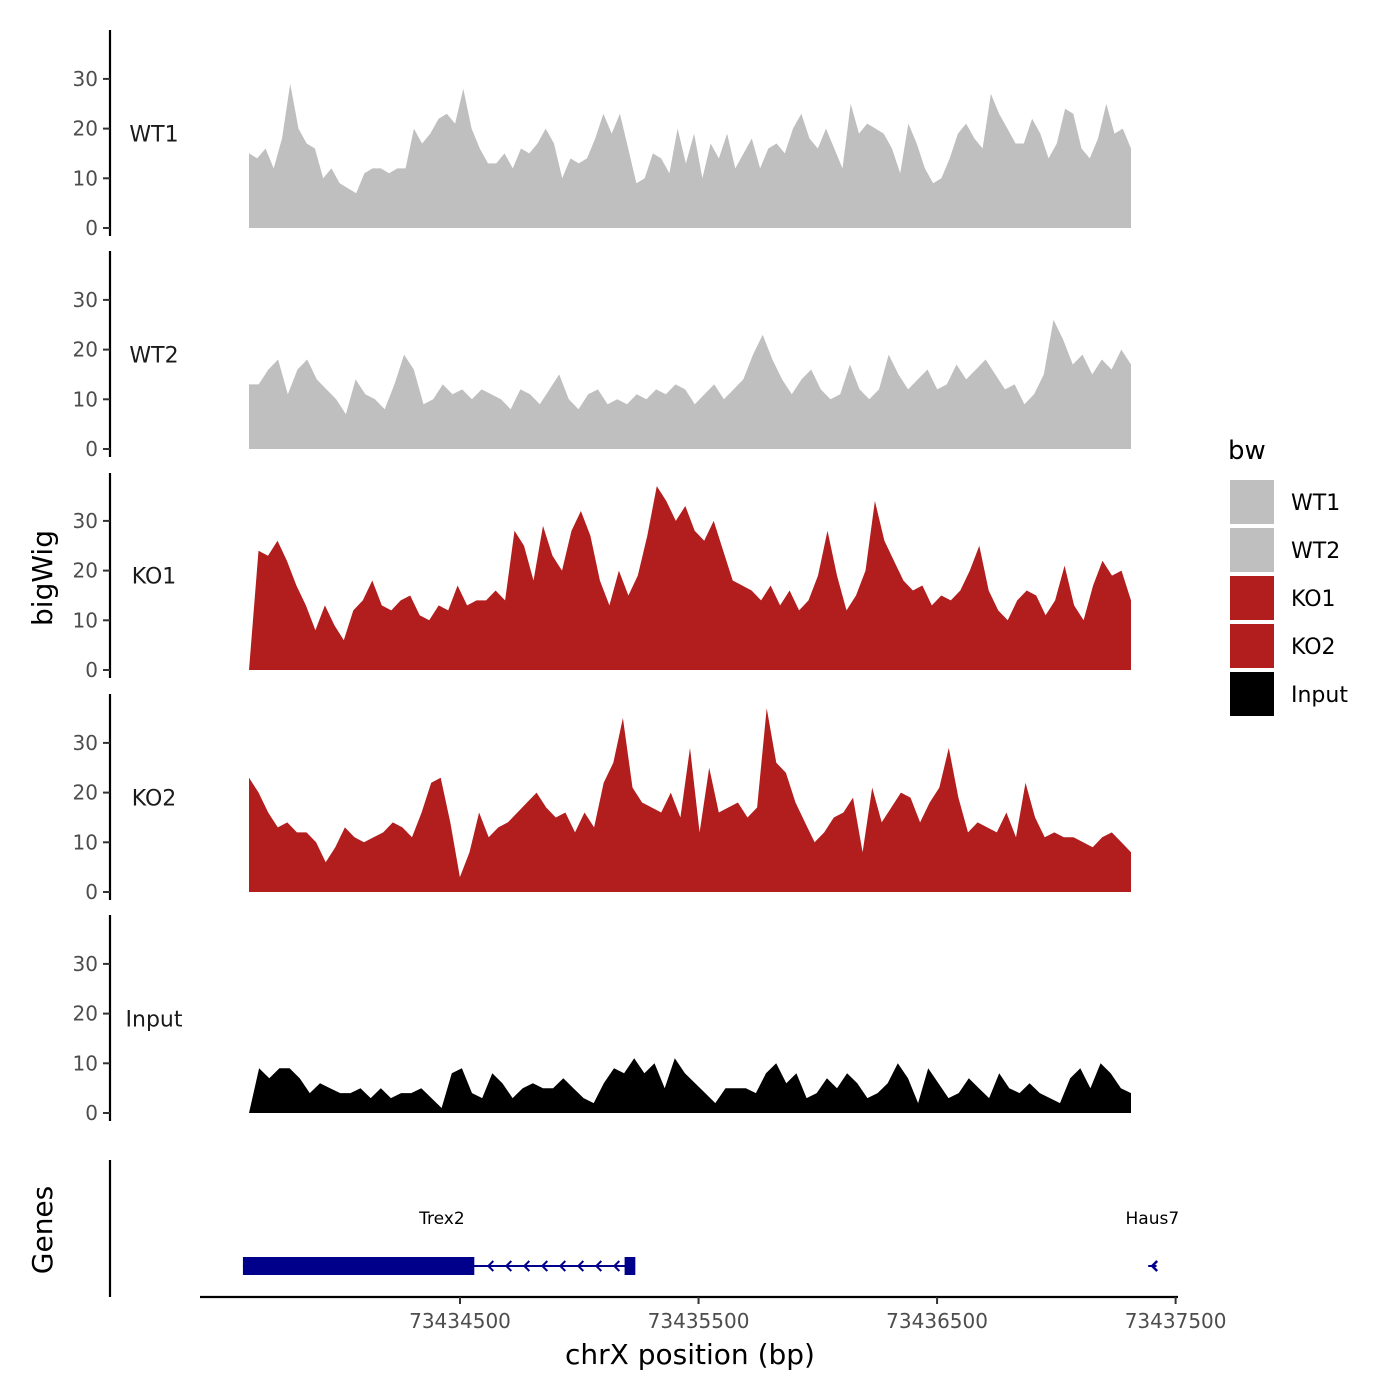 This screenshot has height=1400, width=1400. I want to click on x-axis: 73434500 73435500 73436500 73437500, so click(713, 1314).